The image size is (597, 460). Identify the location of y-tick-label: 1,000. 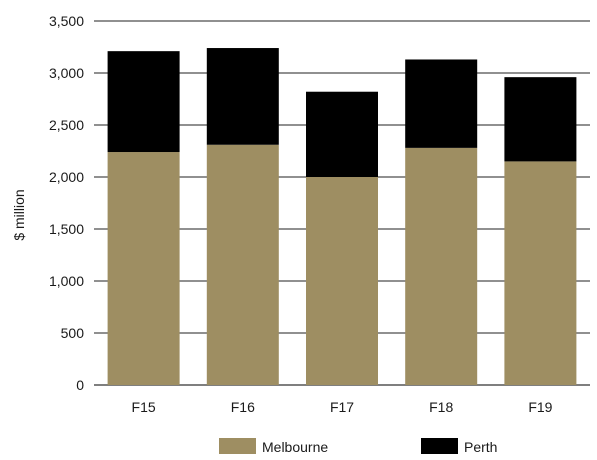
(66, 281).